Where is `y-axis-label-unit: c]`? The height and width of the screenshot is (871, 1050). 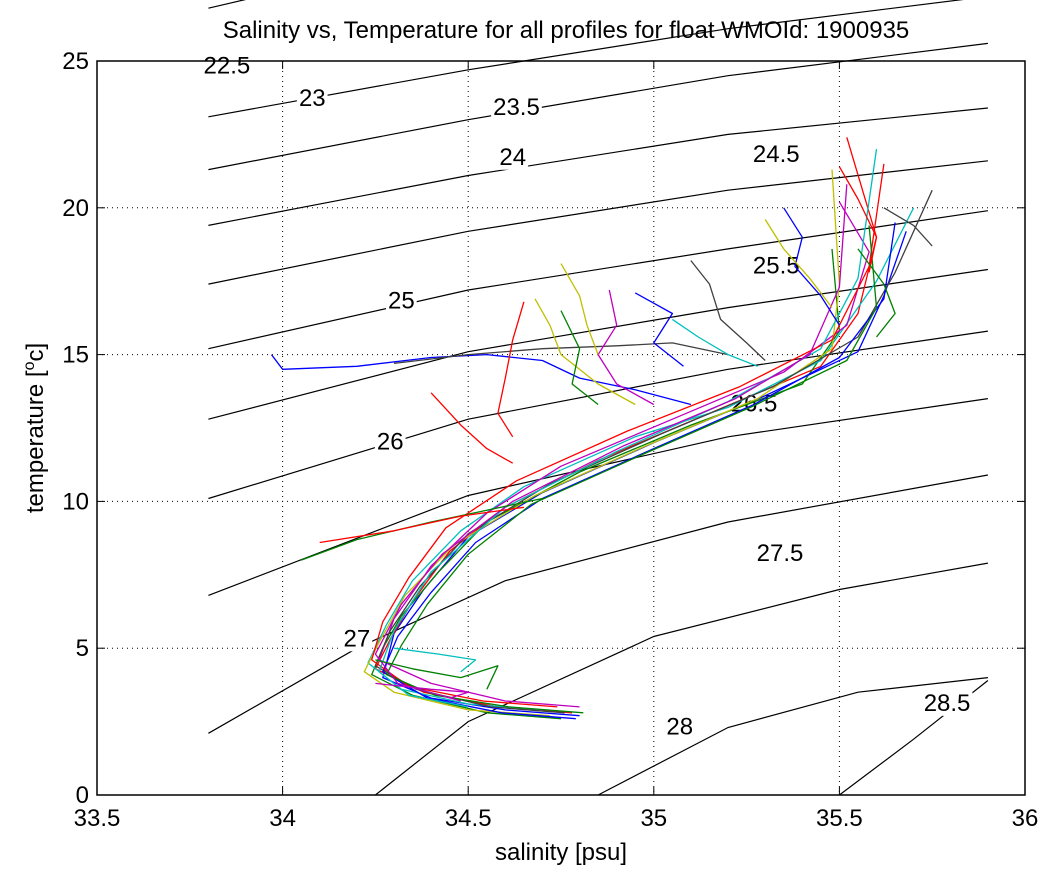 y-axis-label-unit: c] is located at coordinates (35, 352).